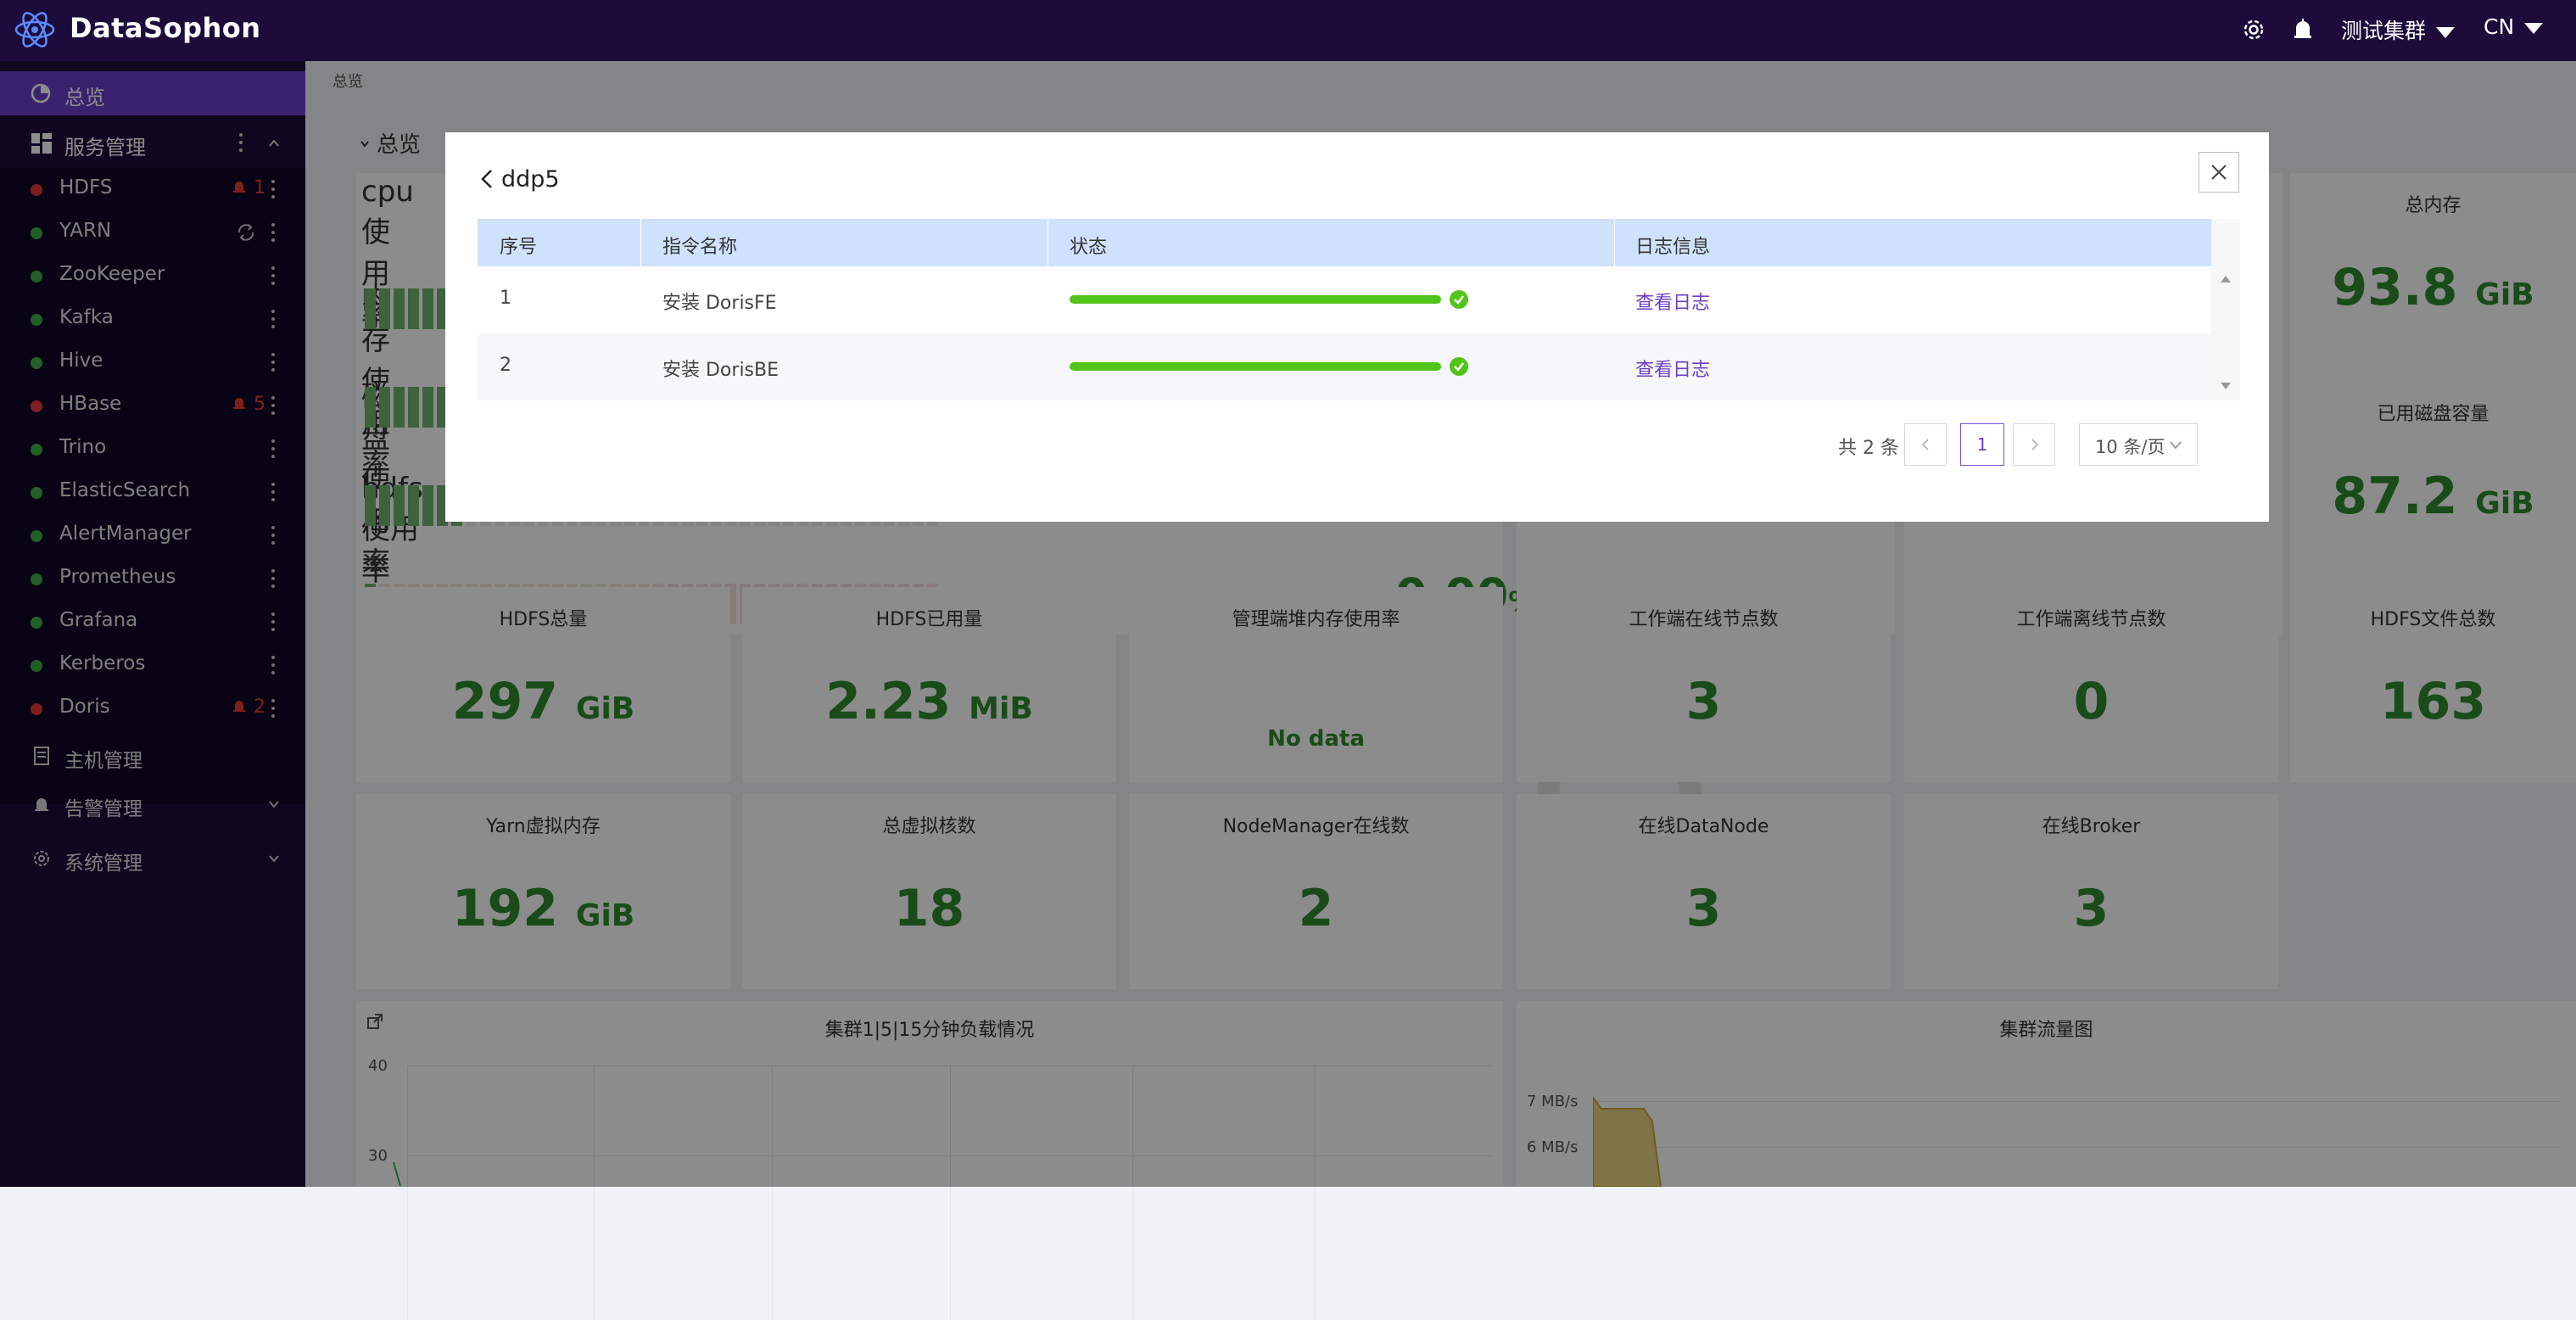  What do you see at coordinates (41, 756) in the screenshot?
I see `server-icon` at bounding box center [41, 756].